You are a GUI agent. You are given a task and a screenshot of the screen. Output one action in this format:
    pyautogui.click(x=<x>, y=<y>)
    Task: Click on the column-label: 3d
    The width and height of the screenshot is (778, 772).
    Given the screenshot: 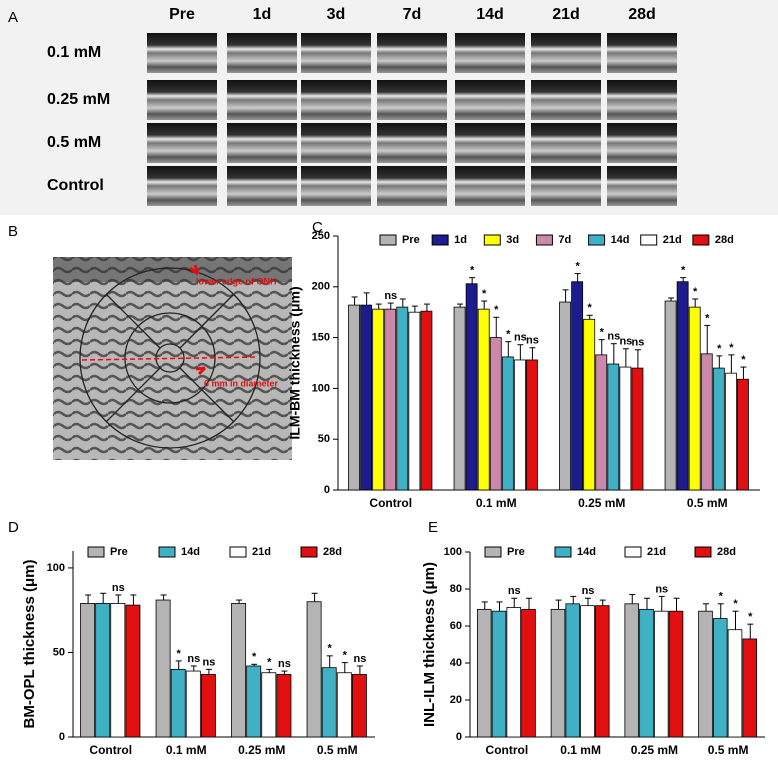 What is the action you would take?
    pyautogui.click(x=336, y=14)
    